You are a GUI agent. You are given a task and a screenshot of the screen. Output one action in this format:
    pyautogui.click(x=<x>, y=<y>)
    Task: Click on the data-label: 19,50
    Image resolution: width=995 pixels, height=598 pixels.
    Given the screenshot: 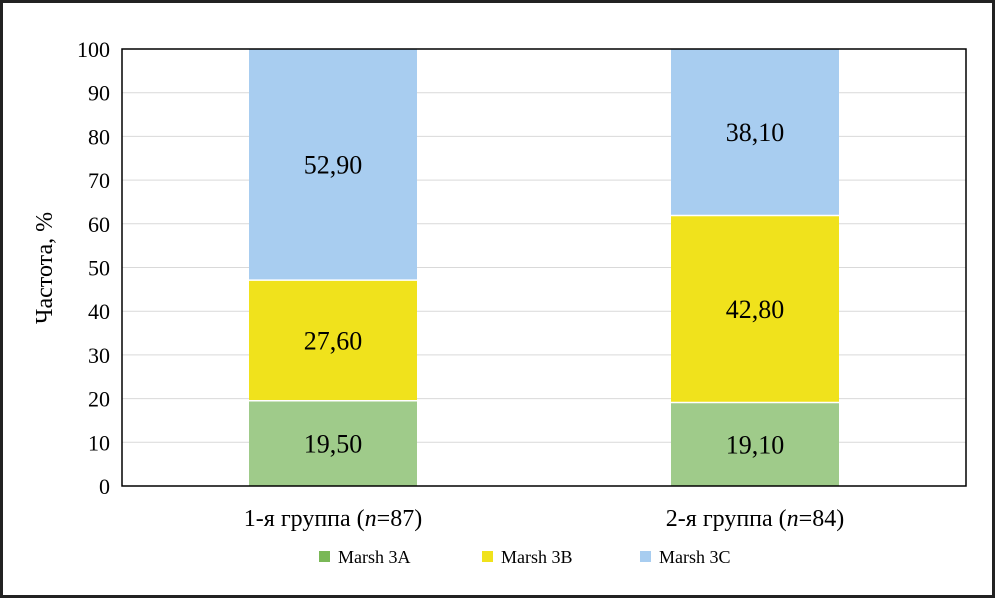 What is the action you would take?
    pyautogui.click(x=333, y=443)
    